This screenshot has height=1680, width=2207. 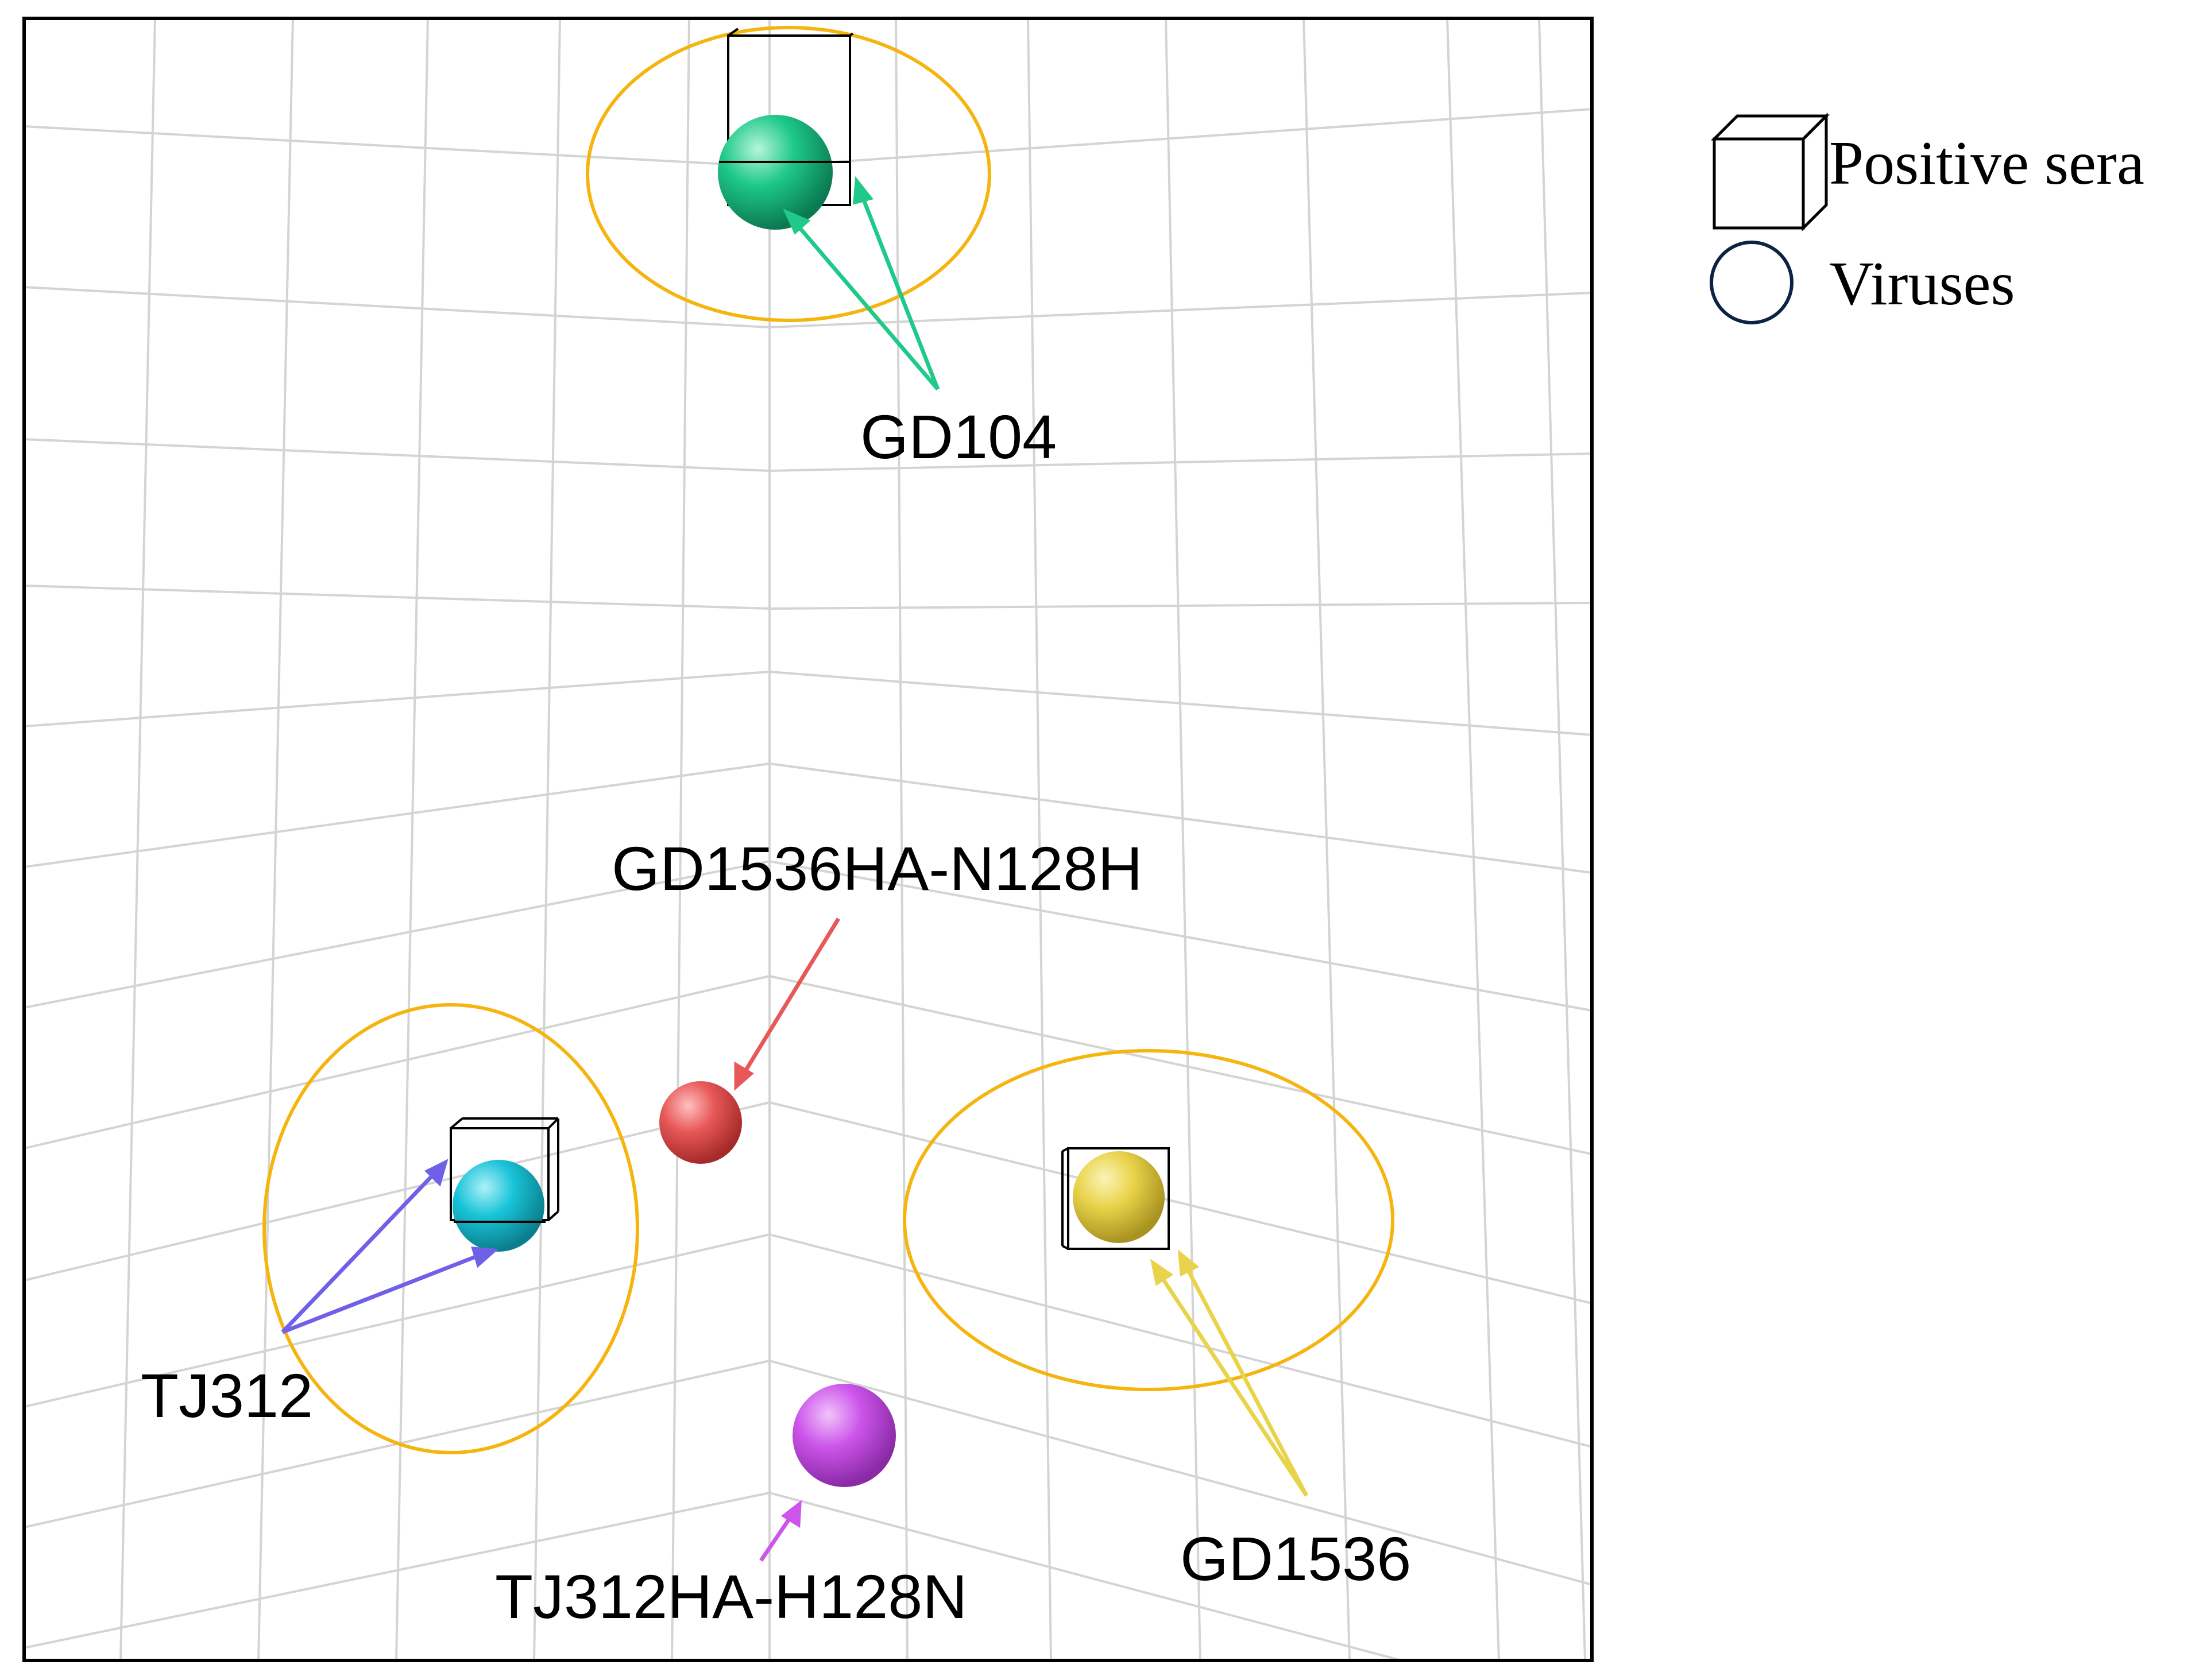 I want to click on arrow-tj312-mutant, so click(x=780, y=1531).